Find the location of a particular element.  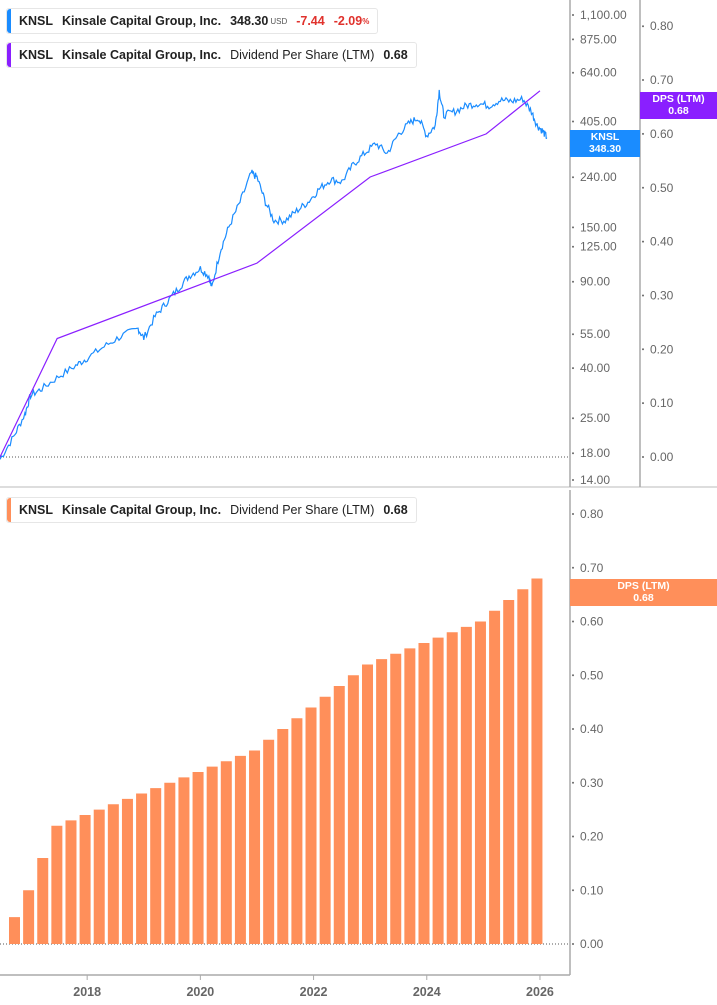

bar-tick-label: 0.50 is located at coordinates (592, 675).